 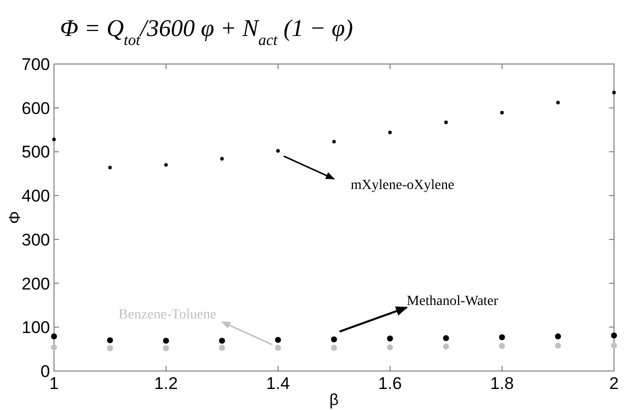 What do you see at coordinates (167, 314) in the screenshot?
I see `series-label: Benzene-Toluene` at bounding box center [167, 314].